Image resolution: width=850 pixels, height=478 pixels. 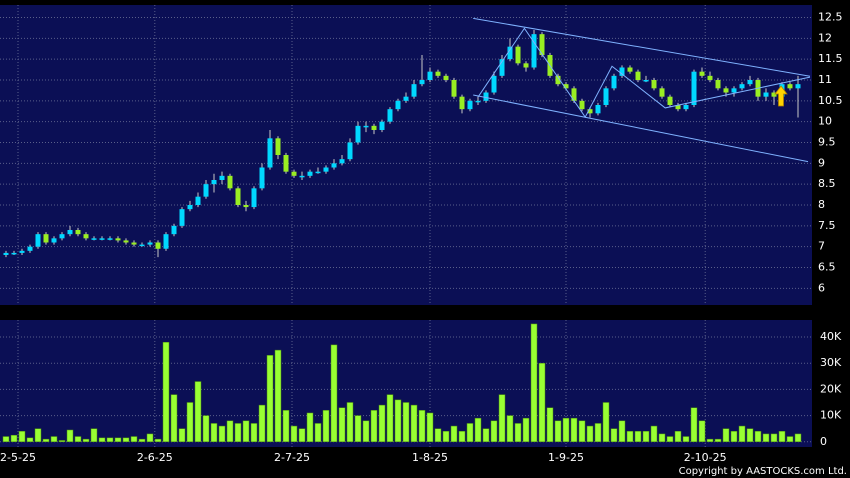 What do you see at coordinates (831, 336) in the screenshot?
I see `y-tick-label: 40K` at bounding box center [831, 336].